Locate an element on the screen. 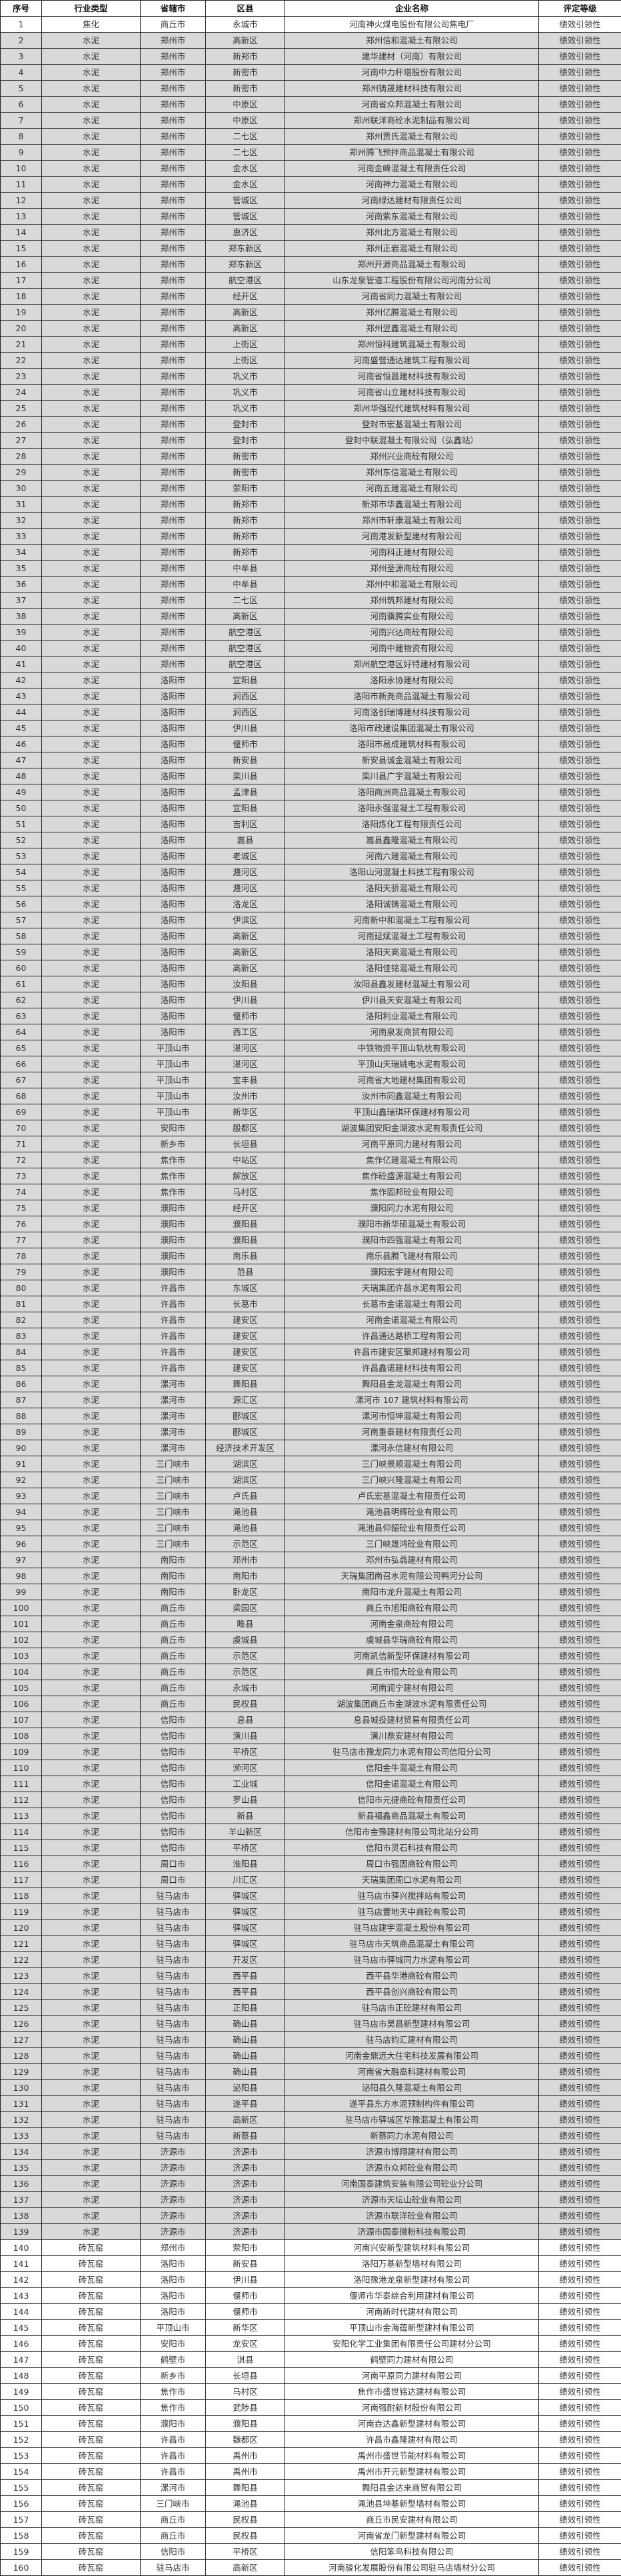 The width and height of the screenshot is (621, 2576). cell-index: 79 is located at coordinates (21, 1272).